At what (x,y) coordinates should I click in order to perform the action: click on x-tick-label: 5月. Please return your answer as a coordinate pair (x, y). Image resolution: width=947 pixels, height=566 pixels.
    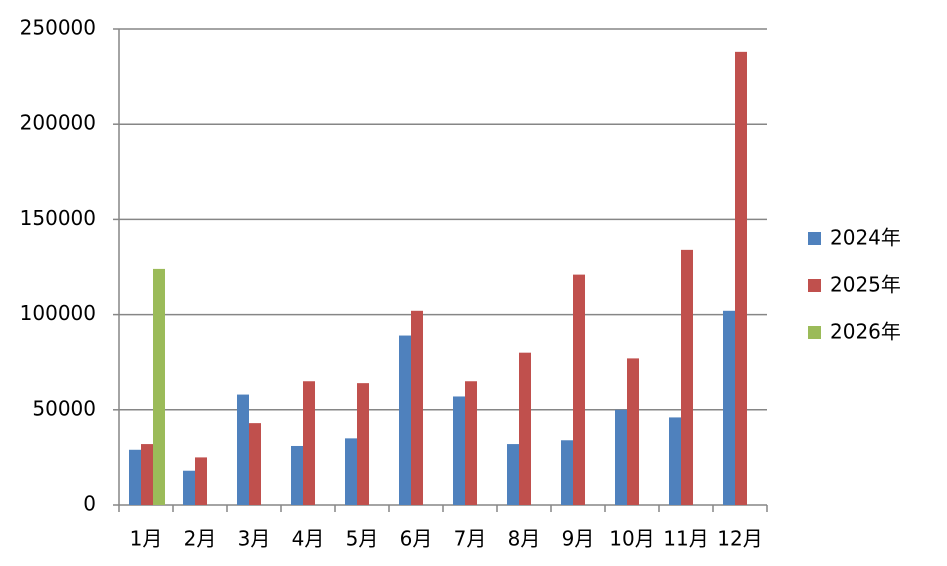
    Looking at the image, I should click on (362, 539).